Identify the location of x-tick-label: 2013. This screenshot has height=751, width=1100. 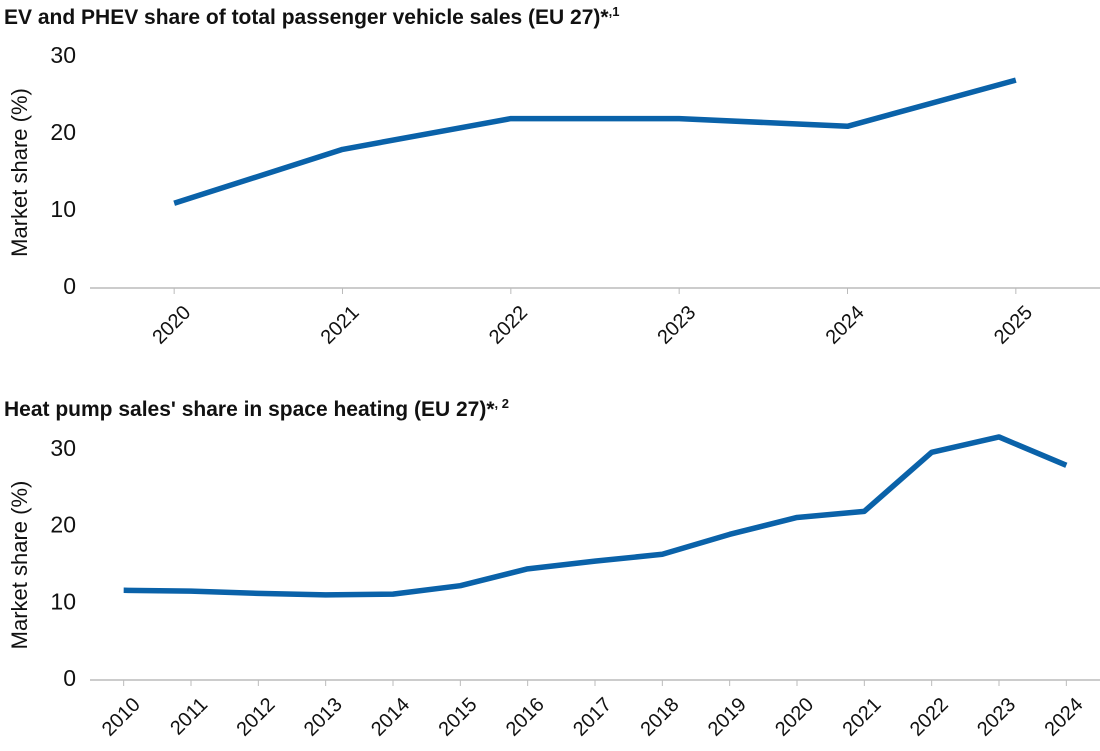
(323, 717).